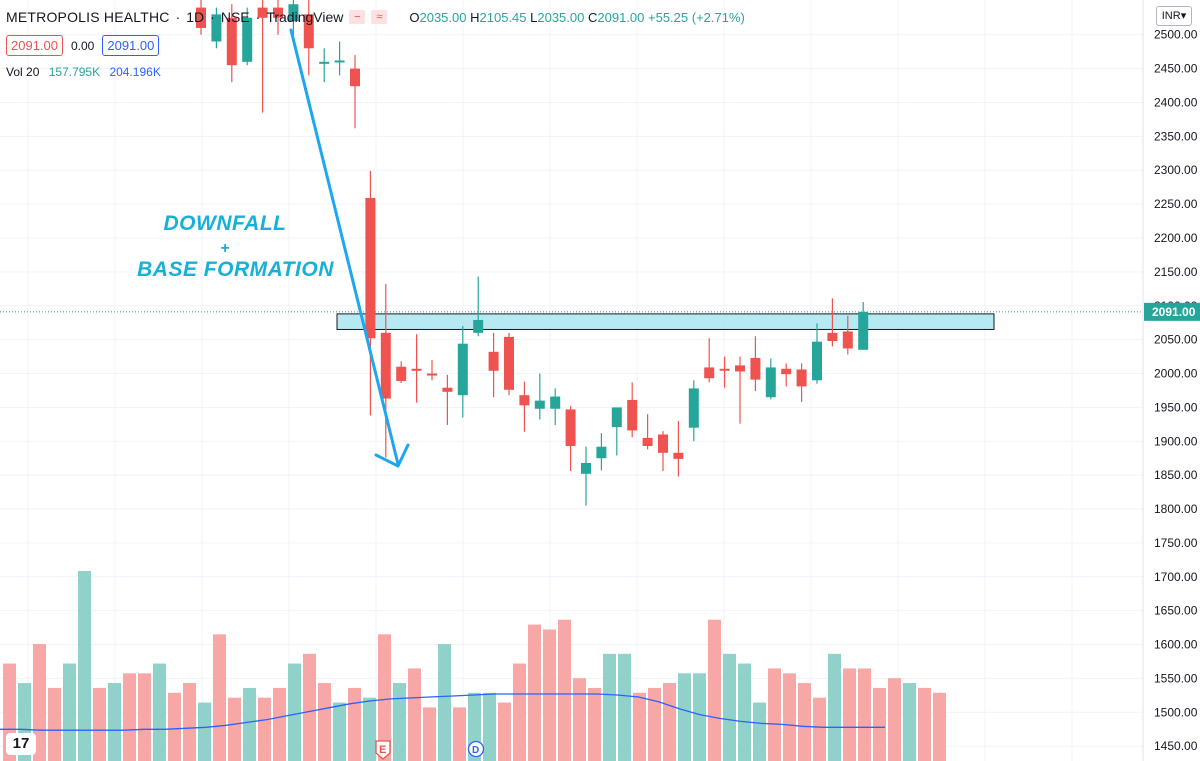  What do you see at coordinates (1176, 35) in the screenshot?
I see `price-tick-label: 2500.00` at bounding box center [1176, 35].